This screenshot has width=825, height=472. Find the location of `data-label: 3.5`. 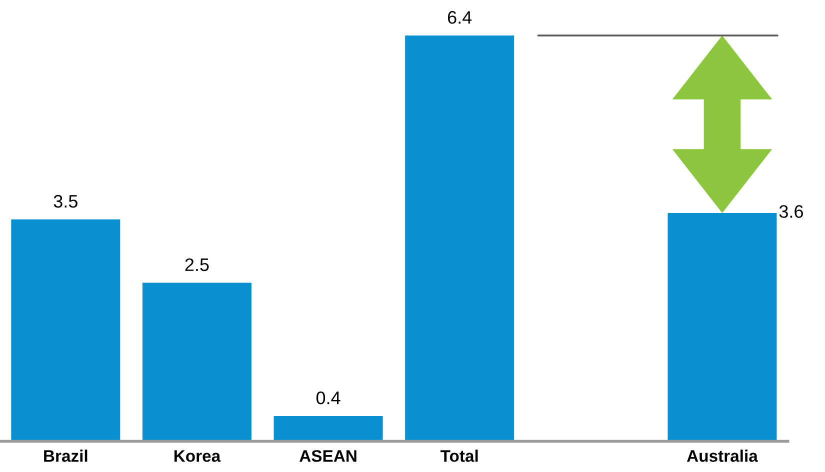

data-label: 3.5 is located at coordinates (66, 201).